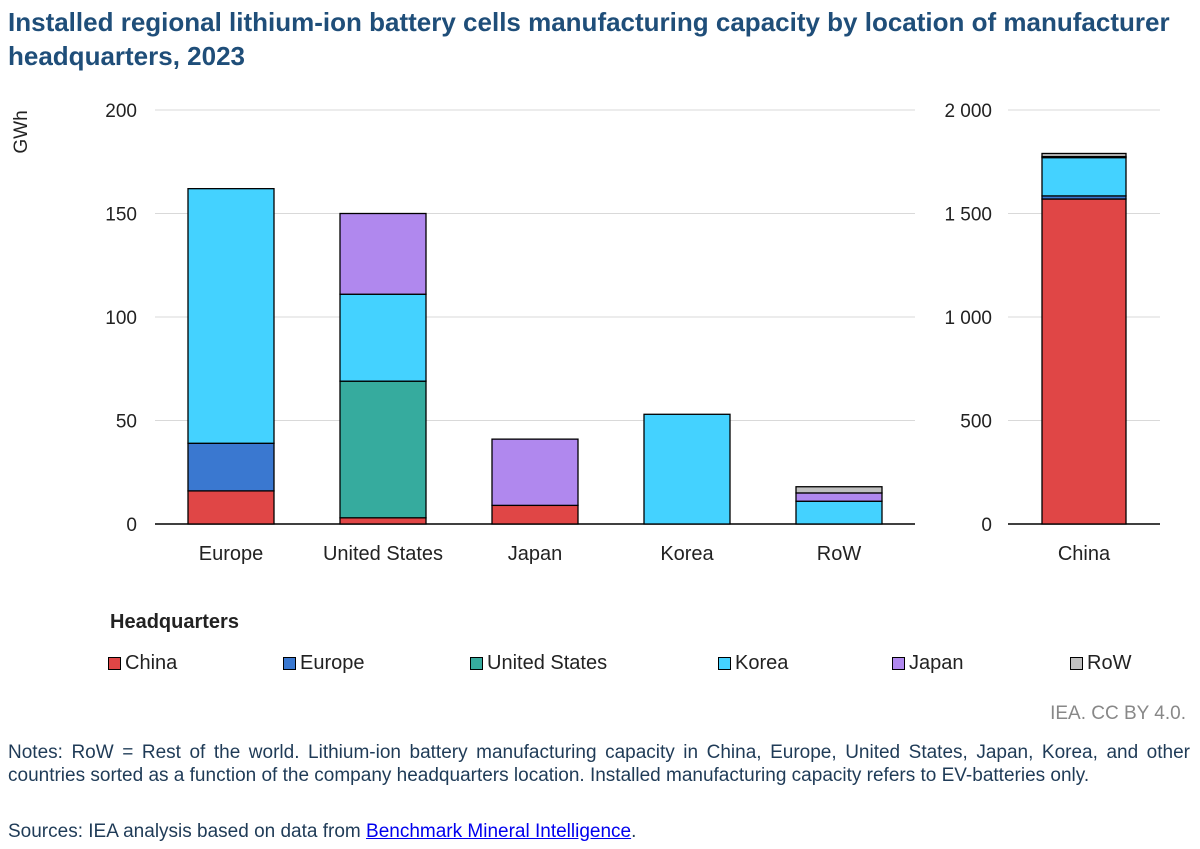 This screenshot has width=1200, height=849. What do you see at coordinates (1118, 713) in the screenshot?
I see `credit-text: IEA. CC BY 4.0.` at bounding box center [1118, 713].